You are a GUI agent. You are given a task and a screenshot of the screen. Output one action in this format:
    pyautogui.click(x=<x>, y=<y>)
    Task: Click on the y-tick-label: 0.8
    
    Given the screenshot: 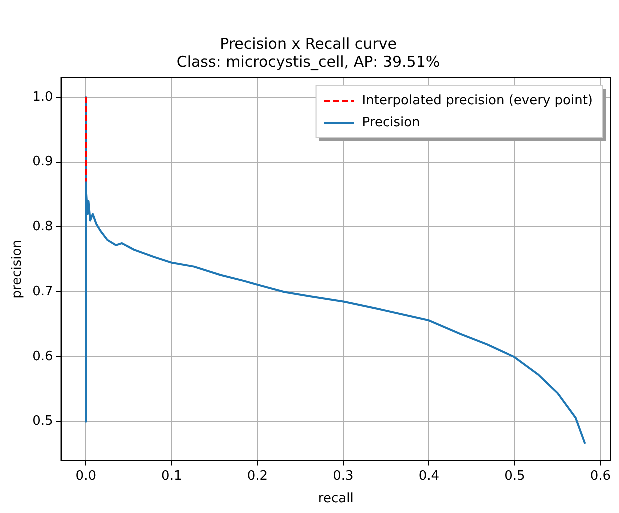 What is the action you would take?
    pyautogui.click(x=43, y=227)
    